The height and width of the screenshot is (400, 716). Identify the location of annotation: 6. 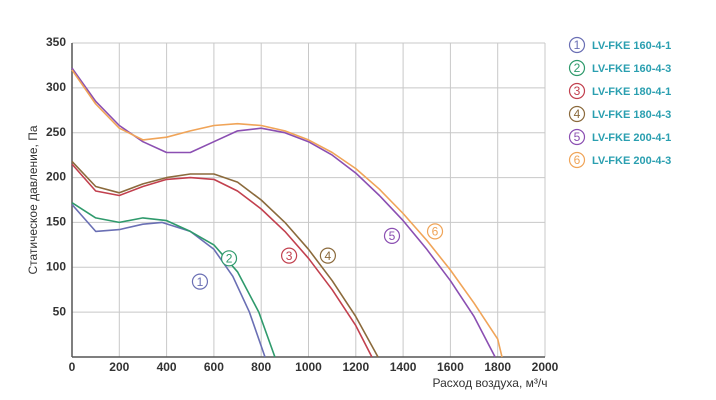
(435, 232).